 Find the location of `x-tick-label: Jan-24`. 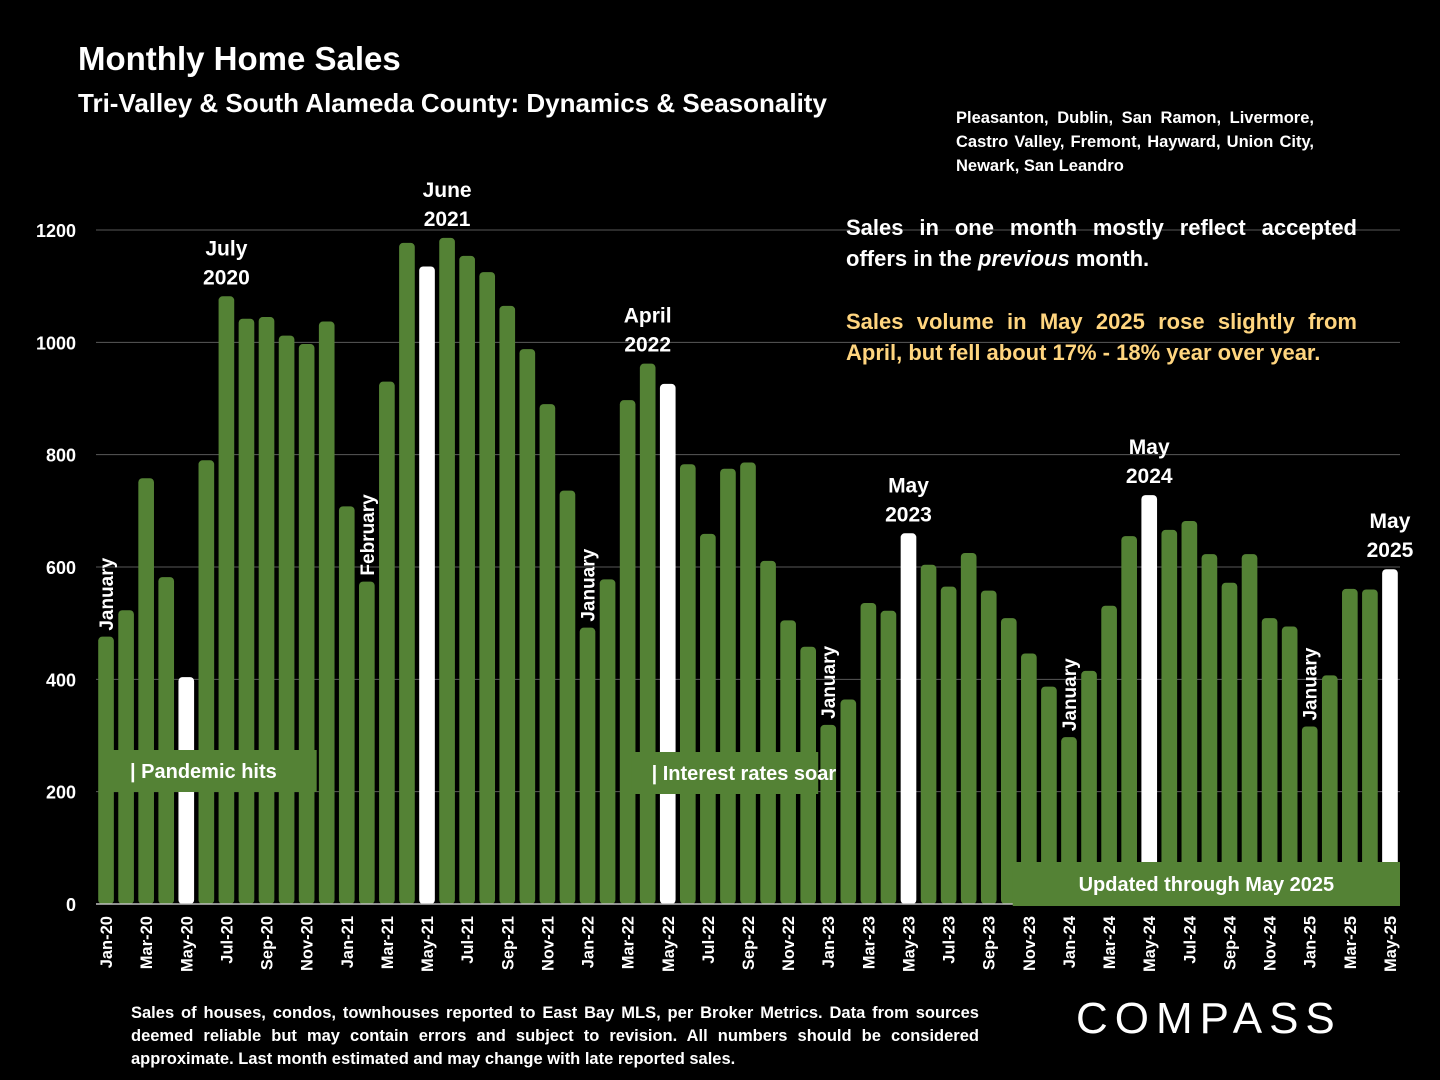

x-tick-label: Jan-24 is located at coordinates (1070, 941).